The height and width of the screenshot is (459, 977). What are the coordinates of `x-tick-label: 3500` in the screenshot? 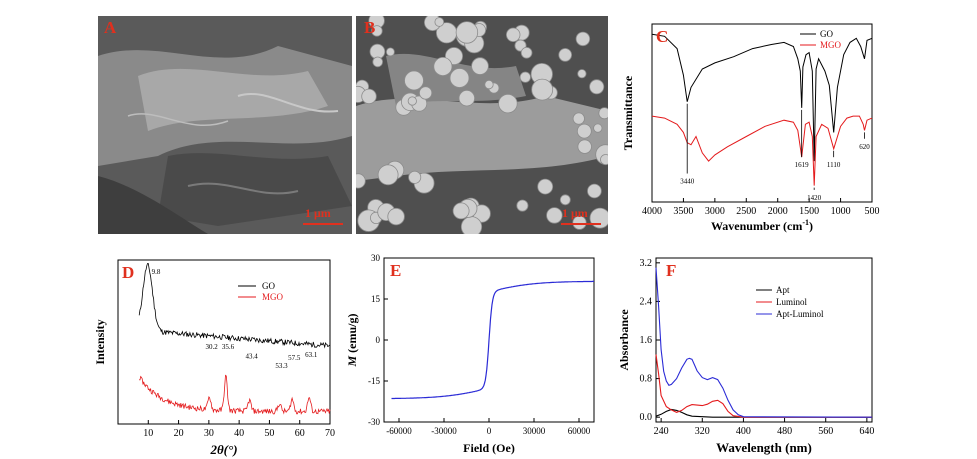 It's located at (683, 211).